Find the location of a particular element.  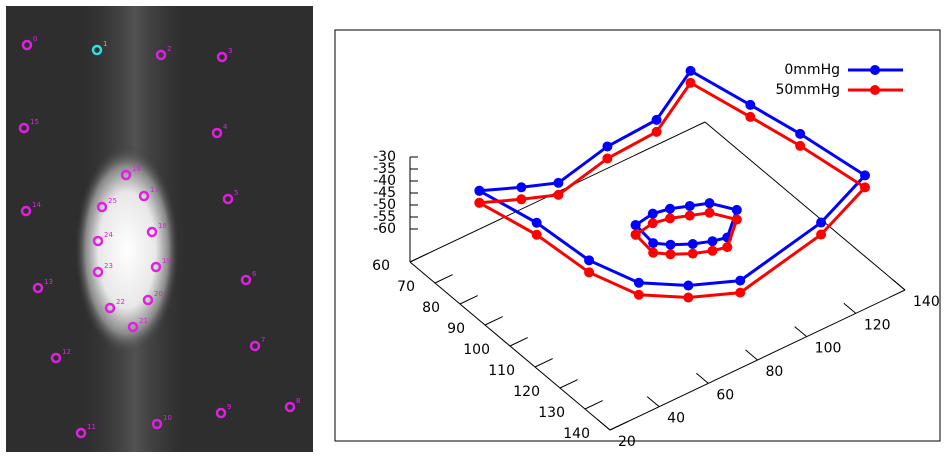

marker-label: 8 is located at coordinates (298, 401).